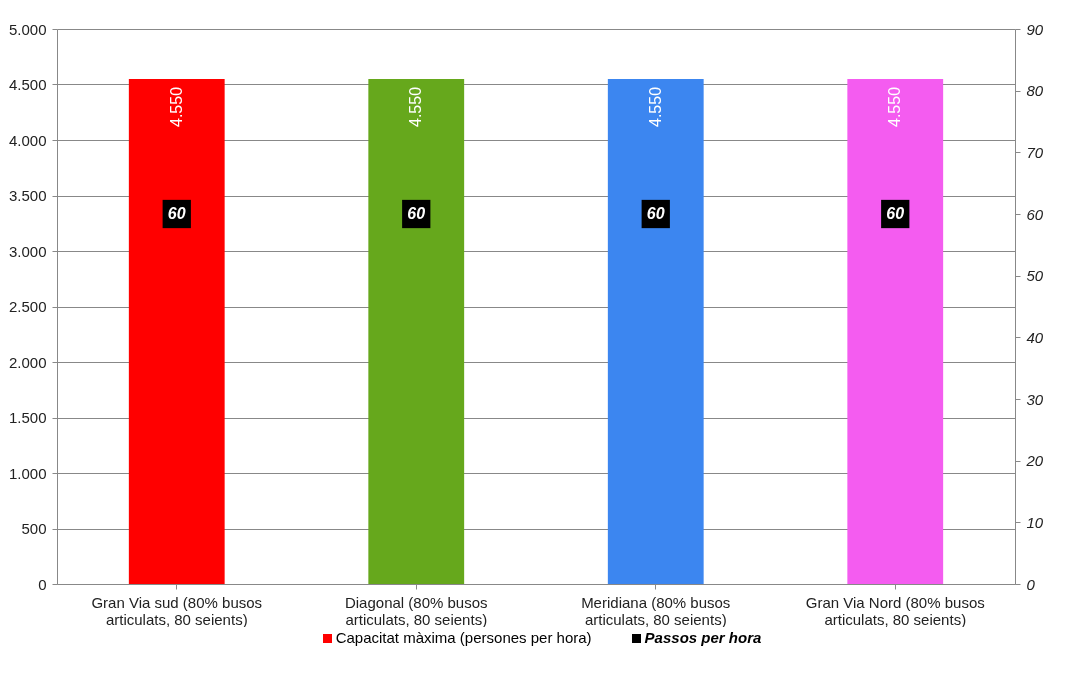 The height and width of the screenshot is (682, 1084). Describe the element at coordinates (895, 610) in the screenshot. I see `x-tick-label: Gran Via Nord (80% busos articulats, 80 seients)` at that location.